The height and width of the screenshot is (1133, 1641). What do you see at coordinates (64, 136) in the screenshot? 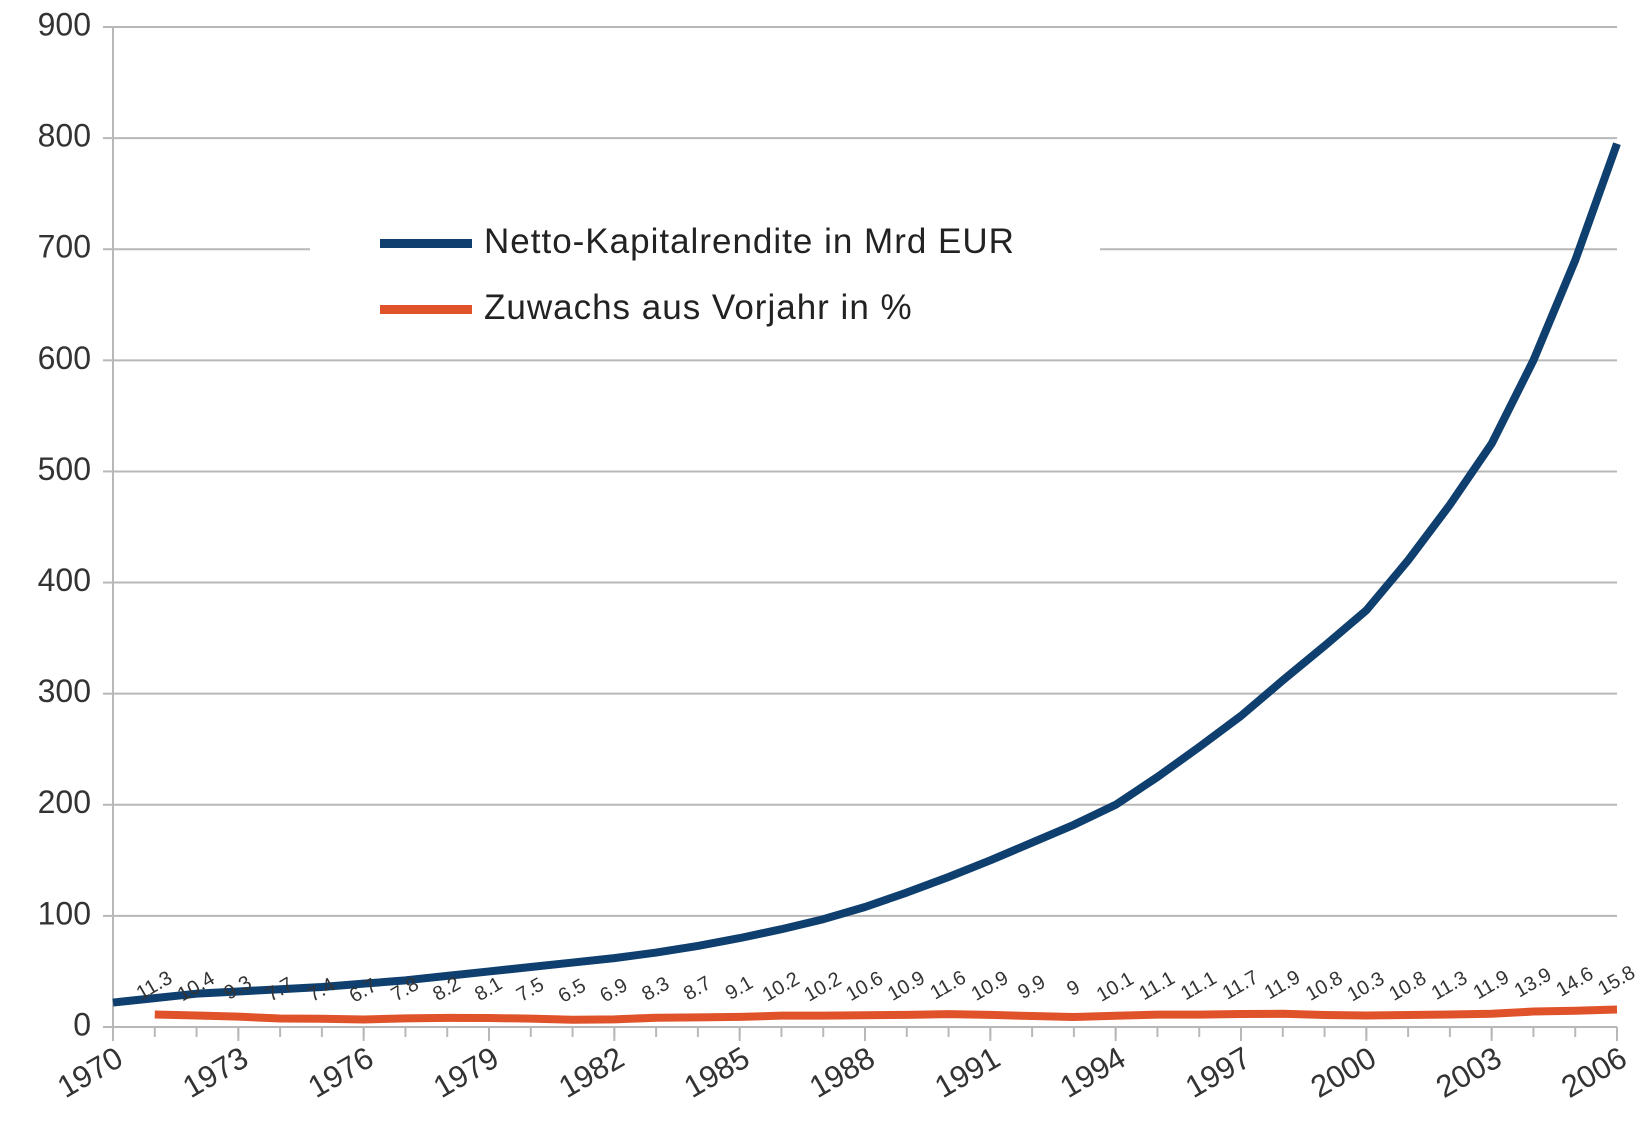
I see `y-tick-label: 800` at bounding box center [64, 136].